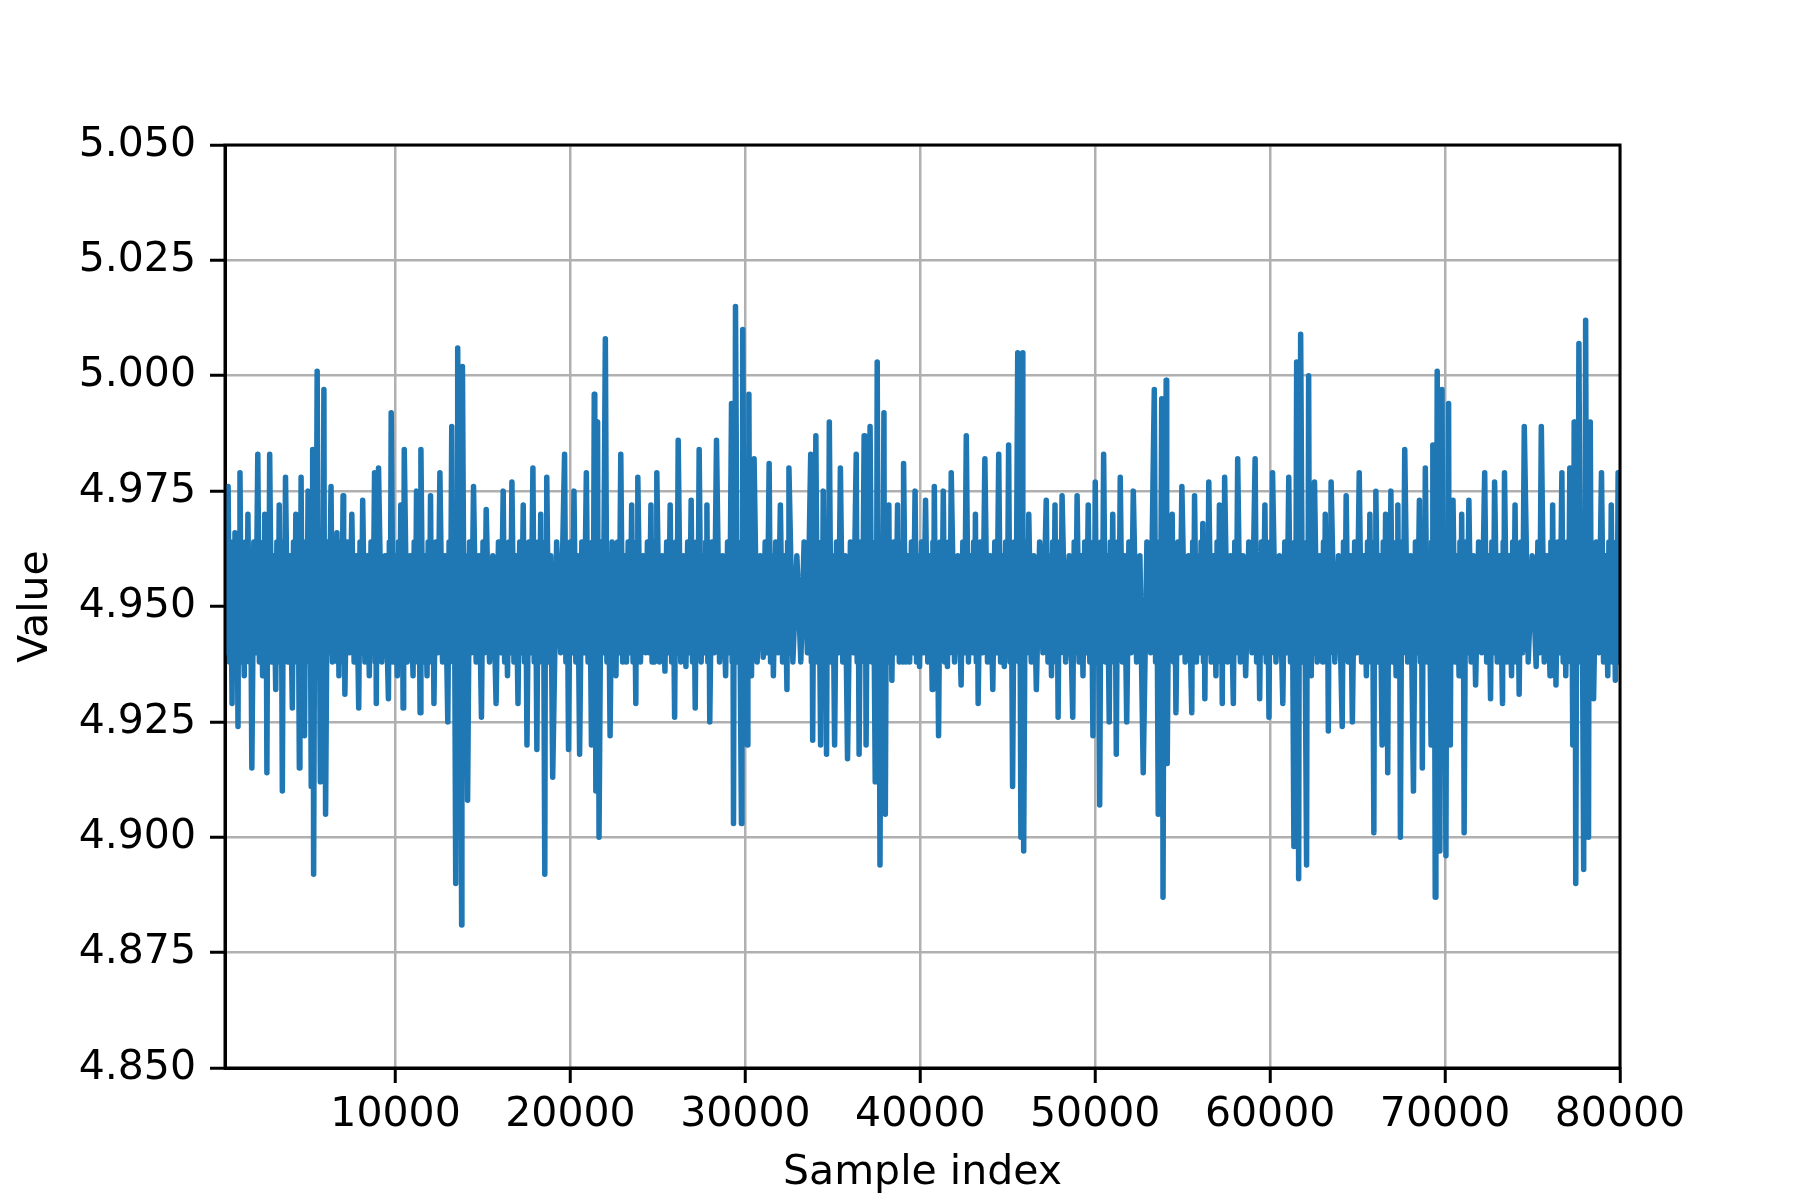 The height and width of the screenshot is (1200, 1800). What do you see at coordinates (137, 718) in the screenshot?
I see `y-tick-label: 4.925` at bounding box center [137, 718].